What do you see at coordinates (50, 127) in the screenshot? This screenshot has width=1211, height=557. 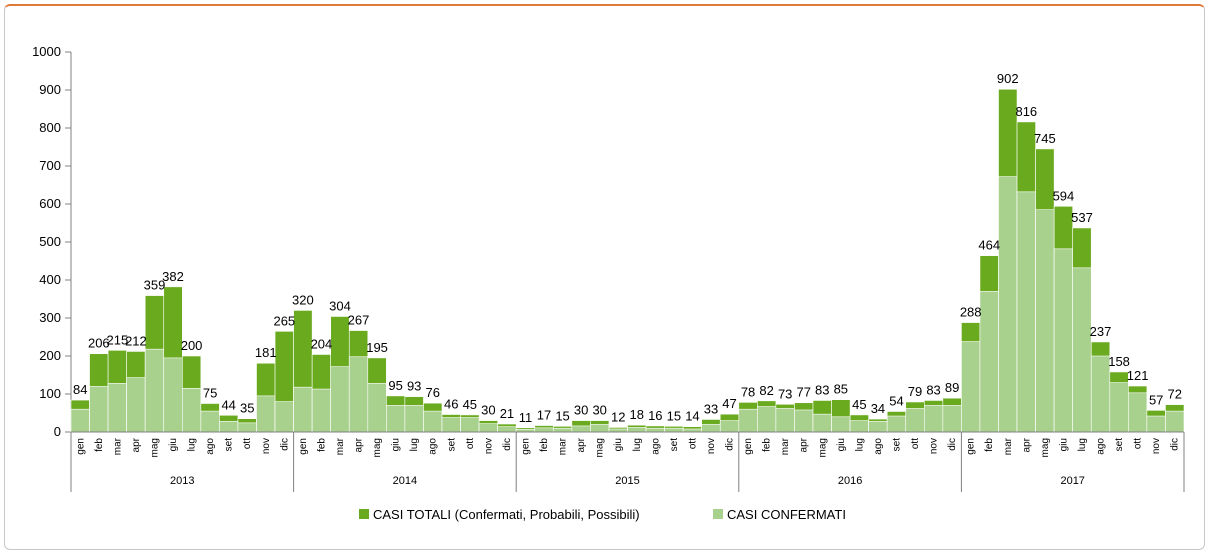 I see `y-tick-label: 800` at bounding box center [50, 127].